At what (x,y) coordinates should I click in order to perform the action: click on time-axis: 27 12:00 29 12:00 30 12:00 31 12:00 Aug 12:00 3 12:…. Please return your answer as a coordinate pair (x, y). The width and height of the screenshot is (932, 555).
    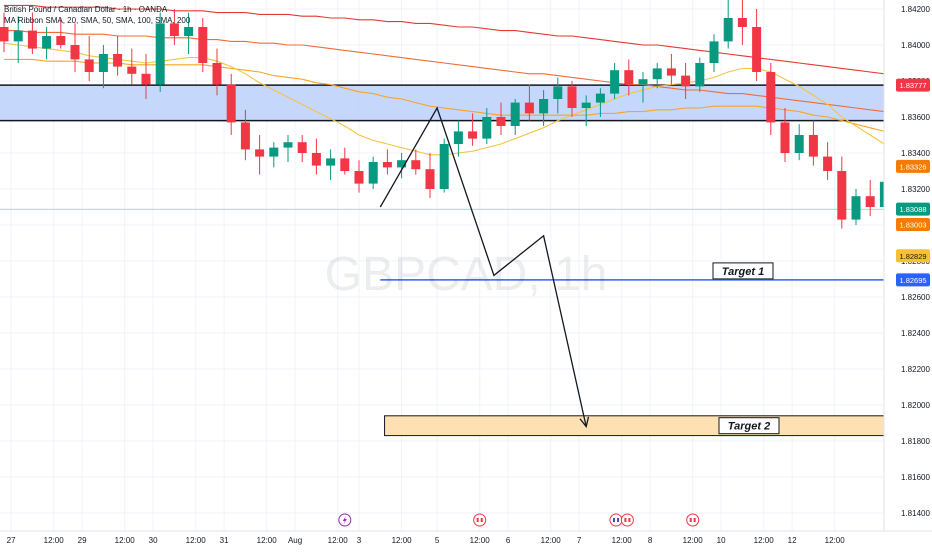
    Looking at the image, I should click on (466, 540).